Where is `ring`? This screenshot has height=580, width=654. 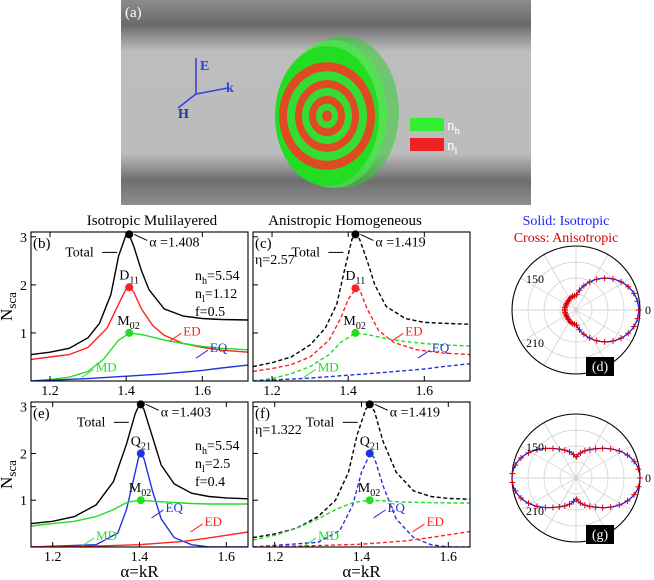
ring is located at coordinates (327, 116).